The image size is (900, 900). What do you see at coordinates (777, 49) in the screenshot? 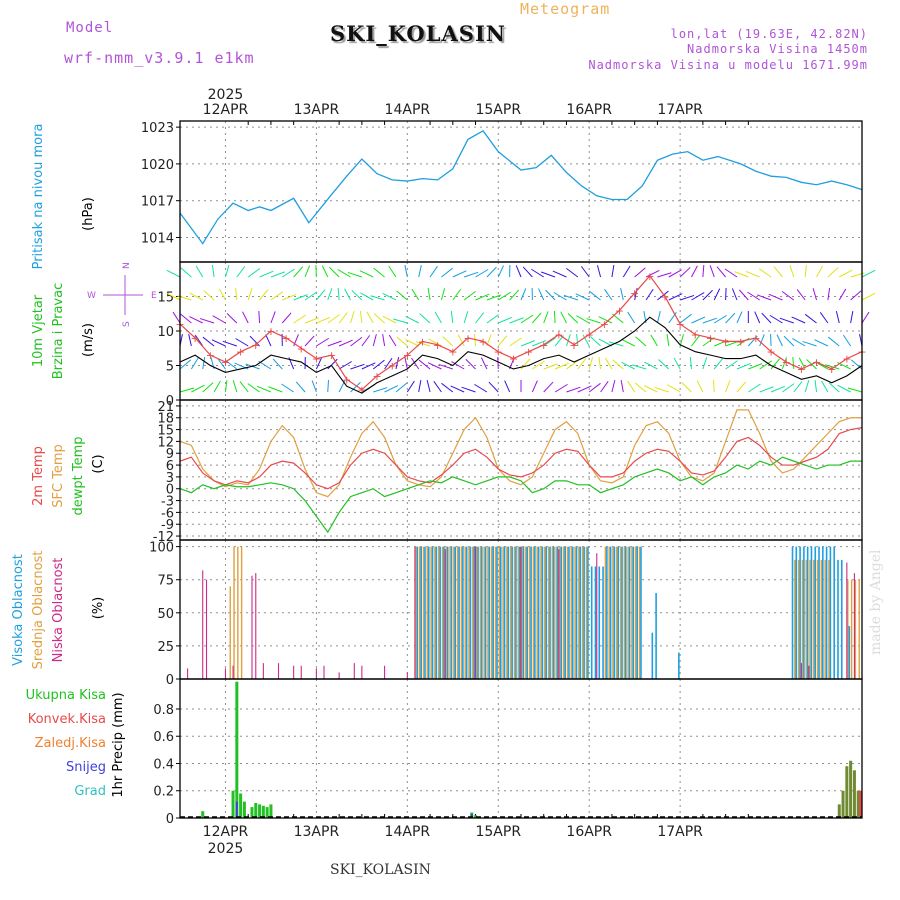
I see `elevation-label: Nadmorska Visina 1450m` at bounding box center [777, 49].